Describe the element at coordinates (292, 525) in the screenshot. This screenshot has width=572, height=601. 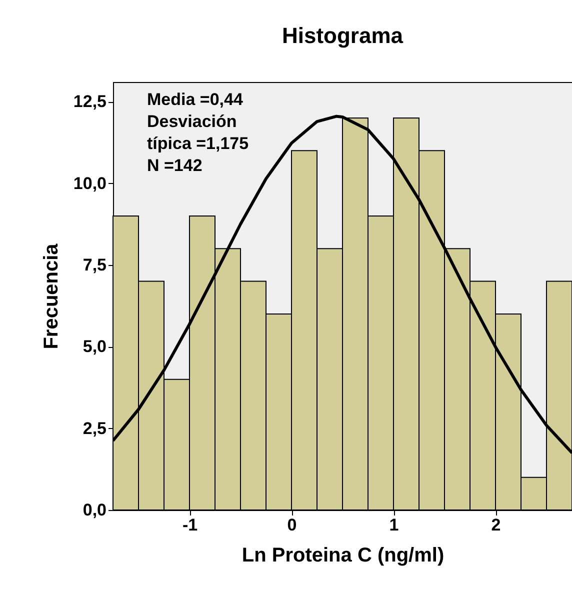
I see `x-tick-label: 0` at that location.